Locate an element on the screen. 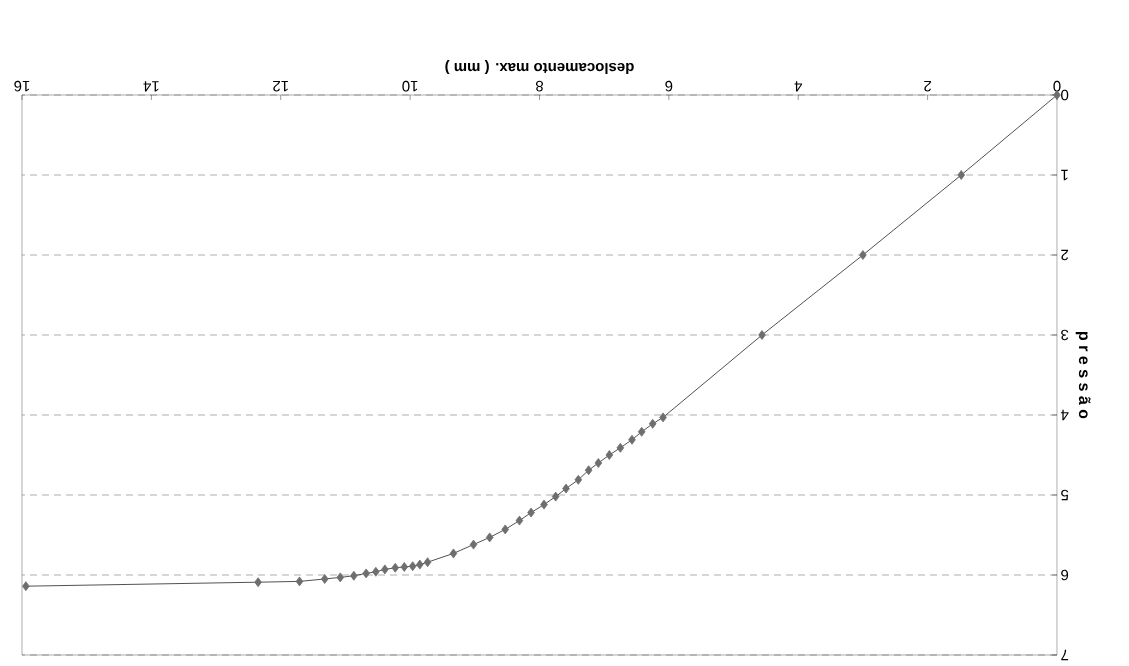  x-tick-label: 10 is located at coordinates (410, 86).